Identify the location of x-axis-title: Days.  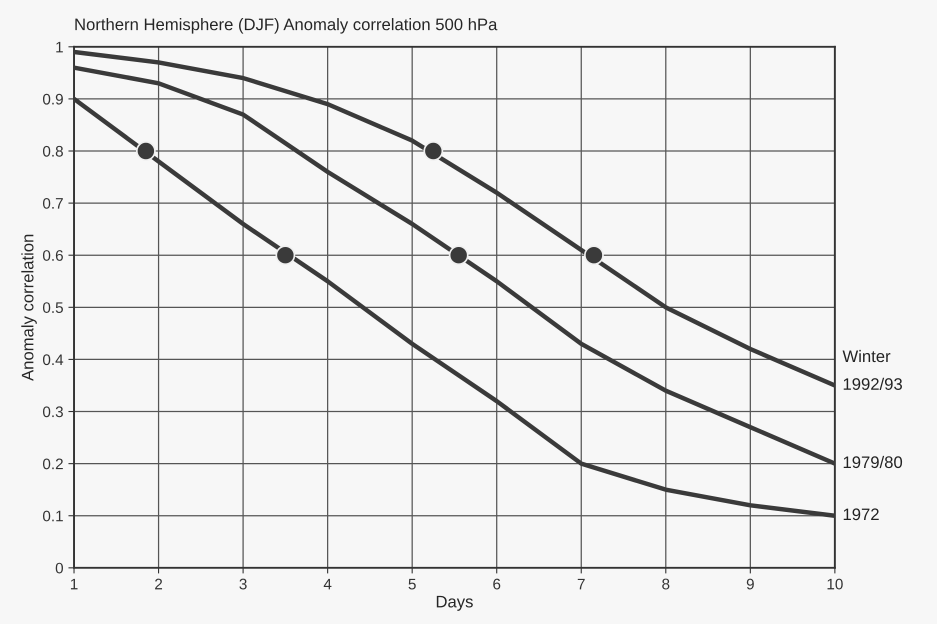
(454, 603).